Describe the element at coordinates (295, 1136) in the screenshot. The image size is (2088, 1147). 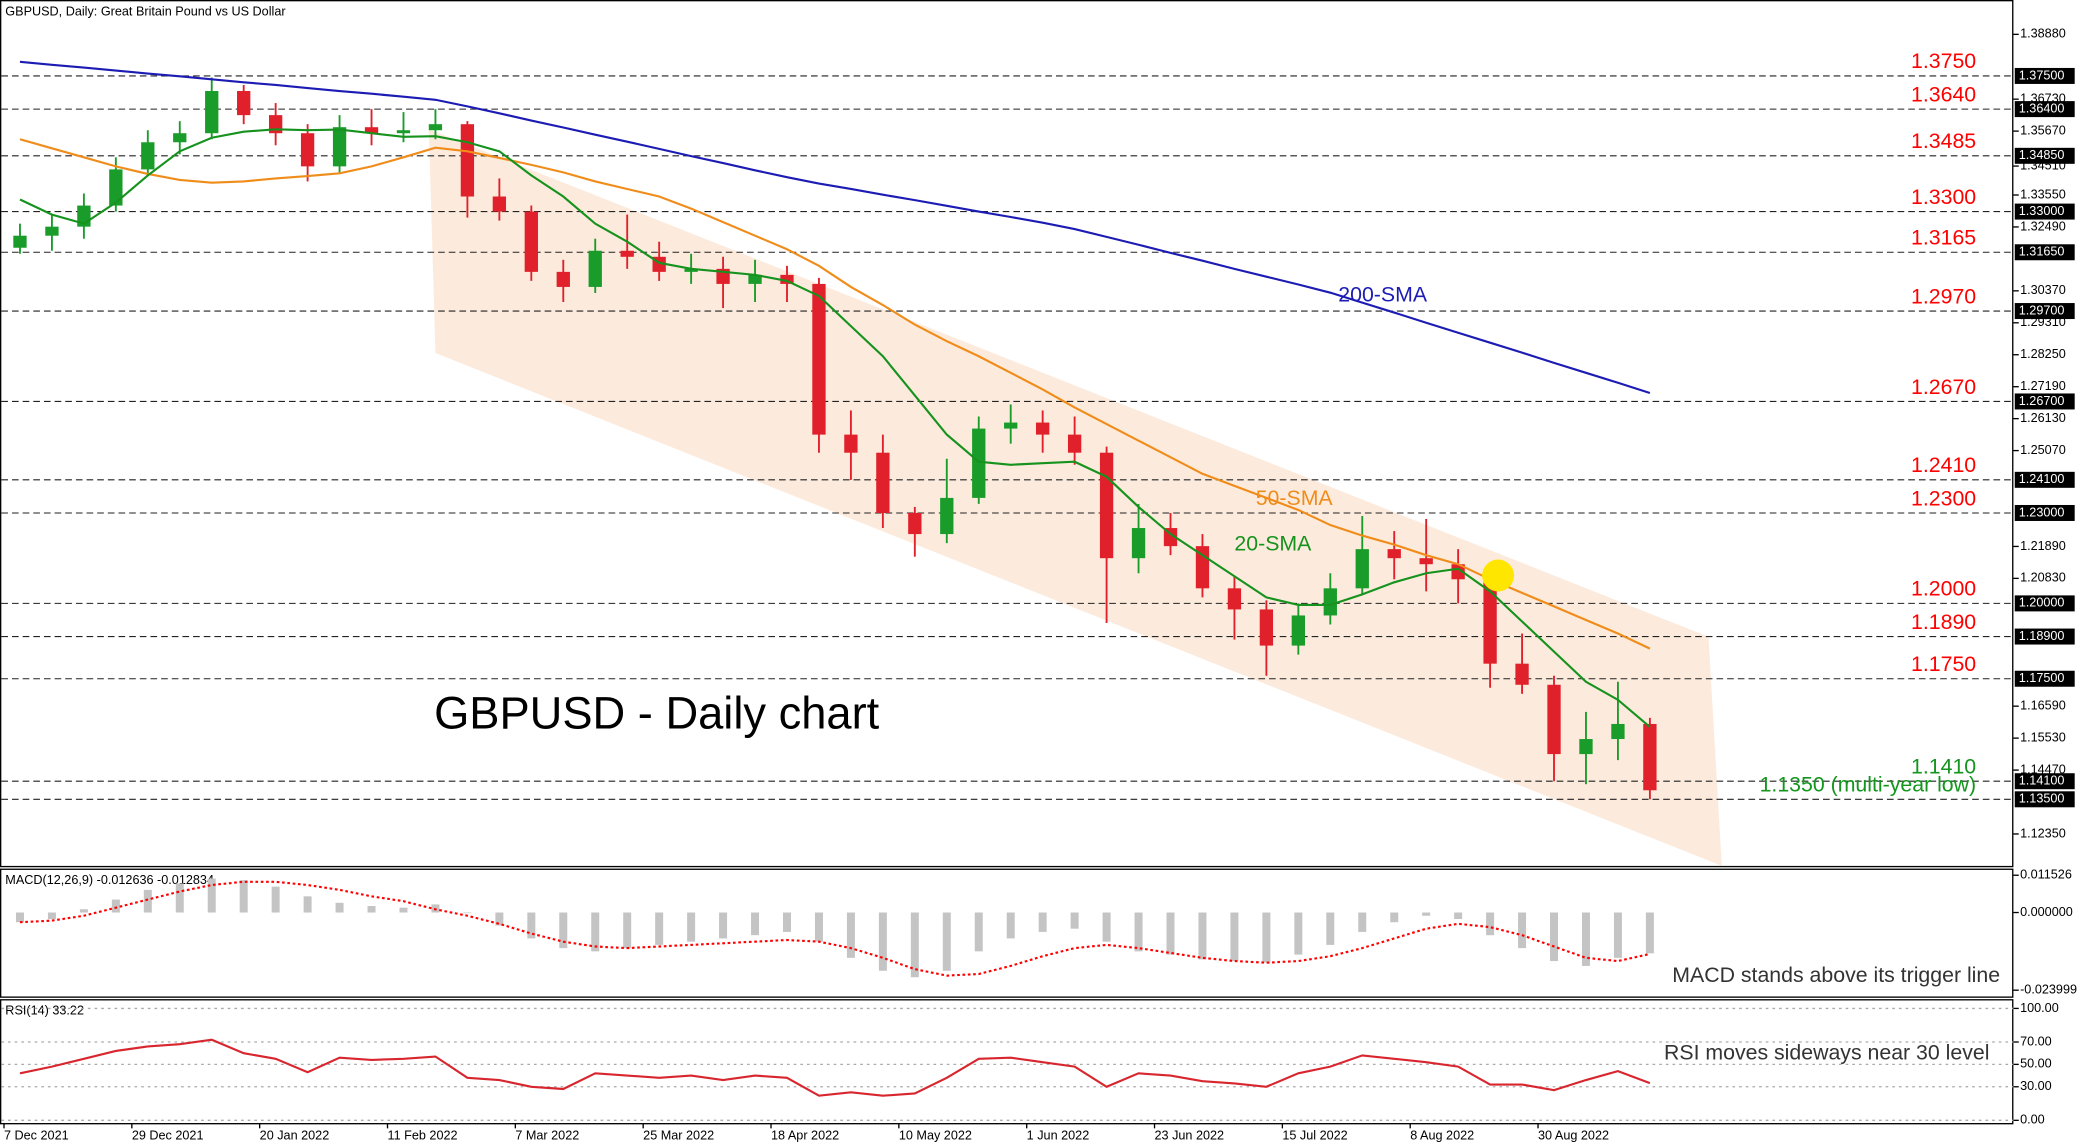
I see `x-tick-label: 20 Jan 2022` at that location.